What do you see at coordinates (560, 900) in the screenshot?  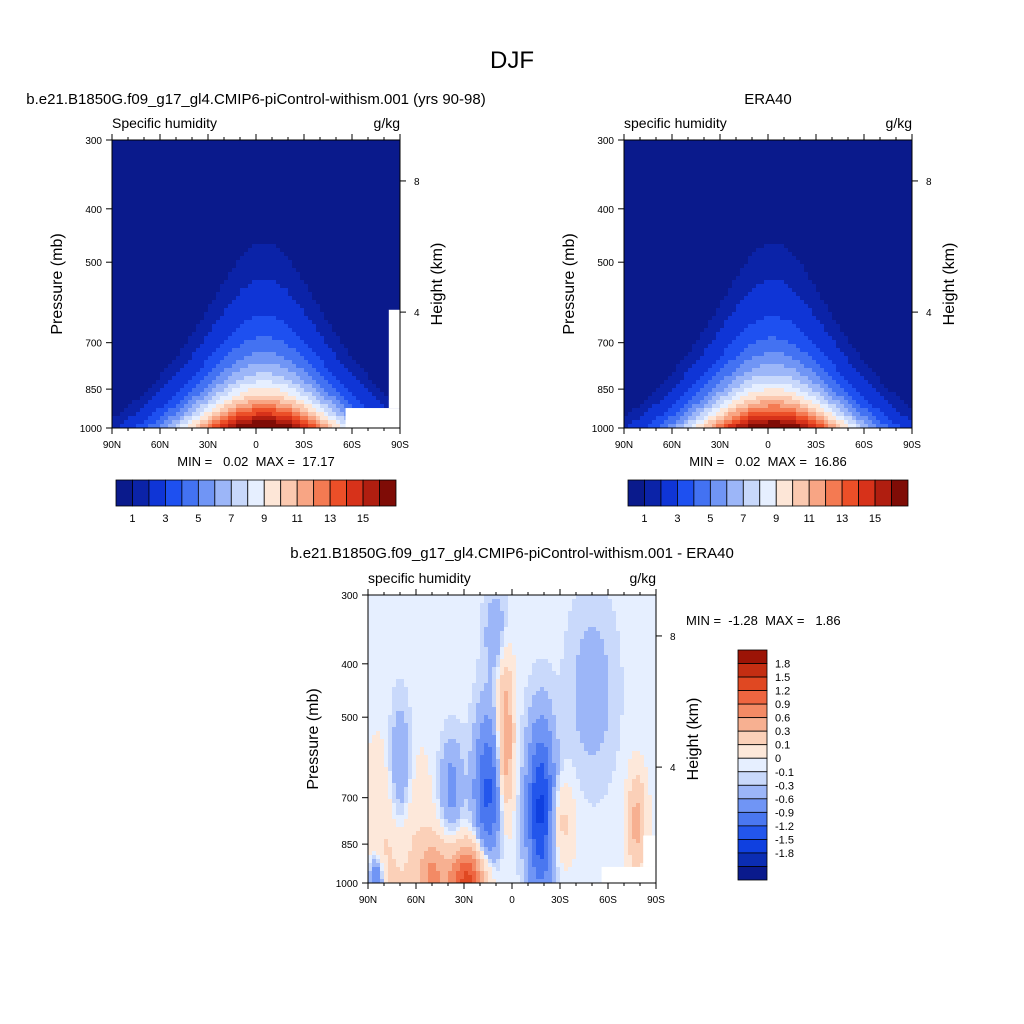 I see `diff-x-tick-label: 30S` at bounding box center [560, 900].